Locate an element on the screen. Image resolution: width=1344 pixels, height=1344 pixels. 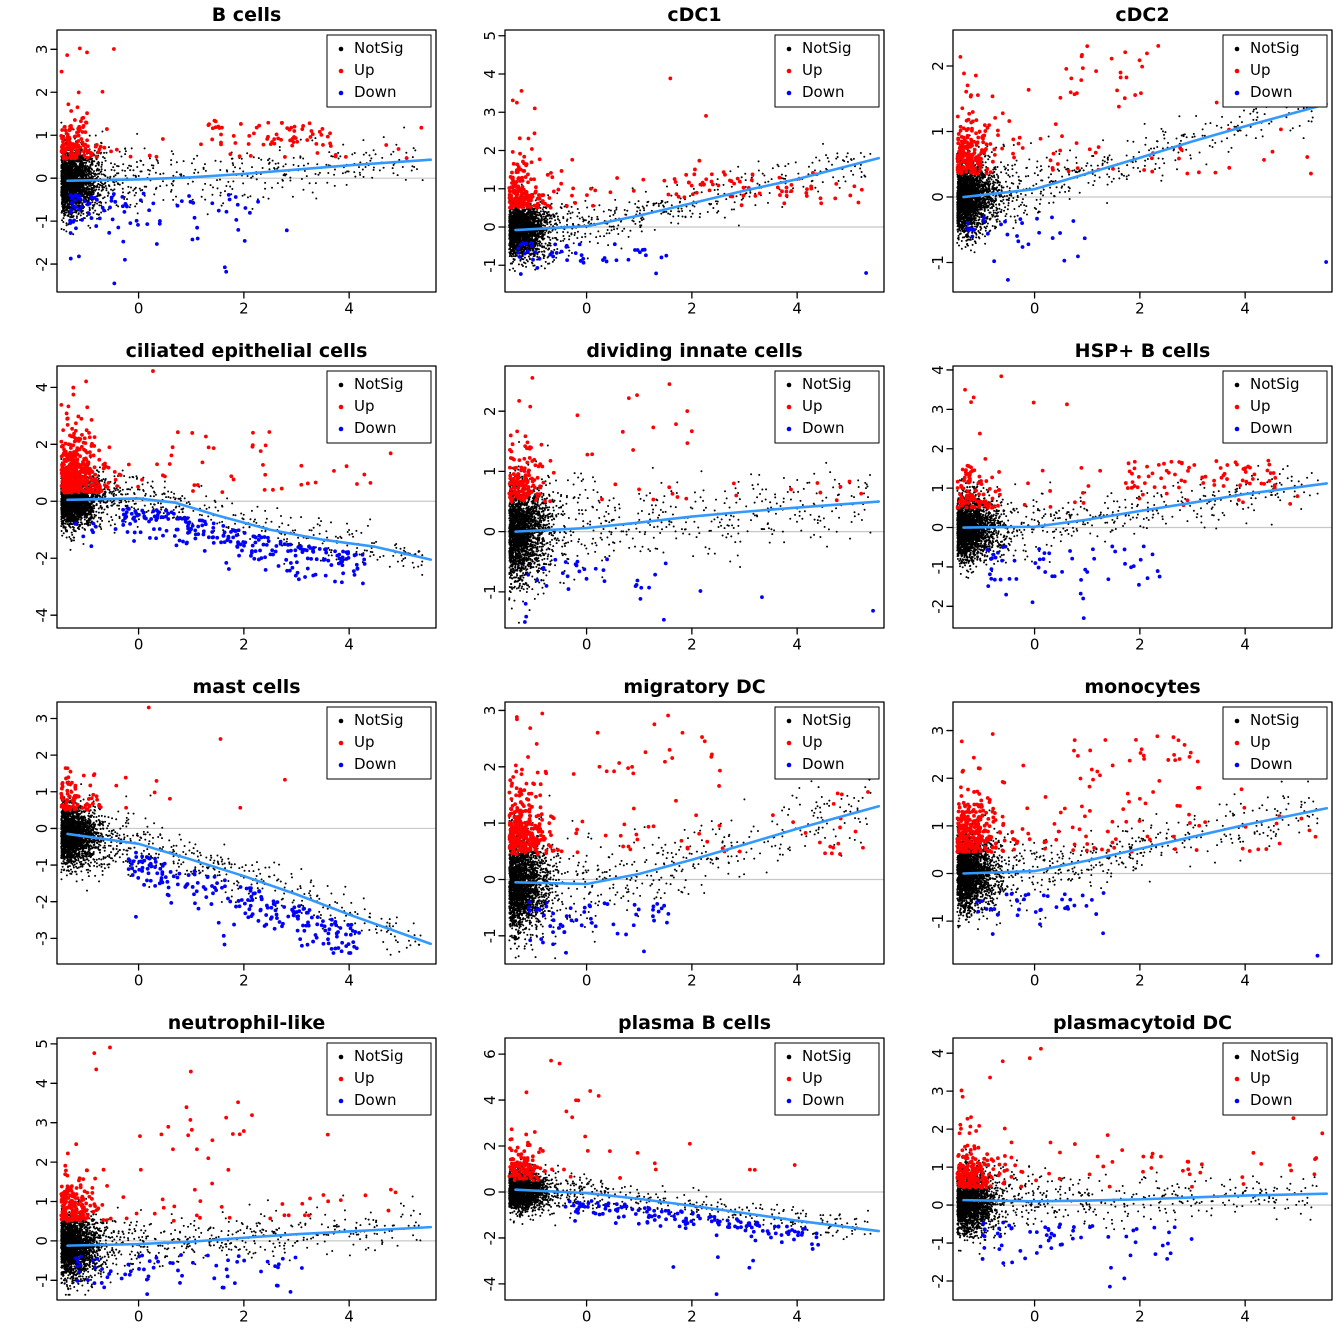
panel-cdc2 is located at coordinates (1120, 168).